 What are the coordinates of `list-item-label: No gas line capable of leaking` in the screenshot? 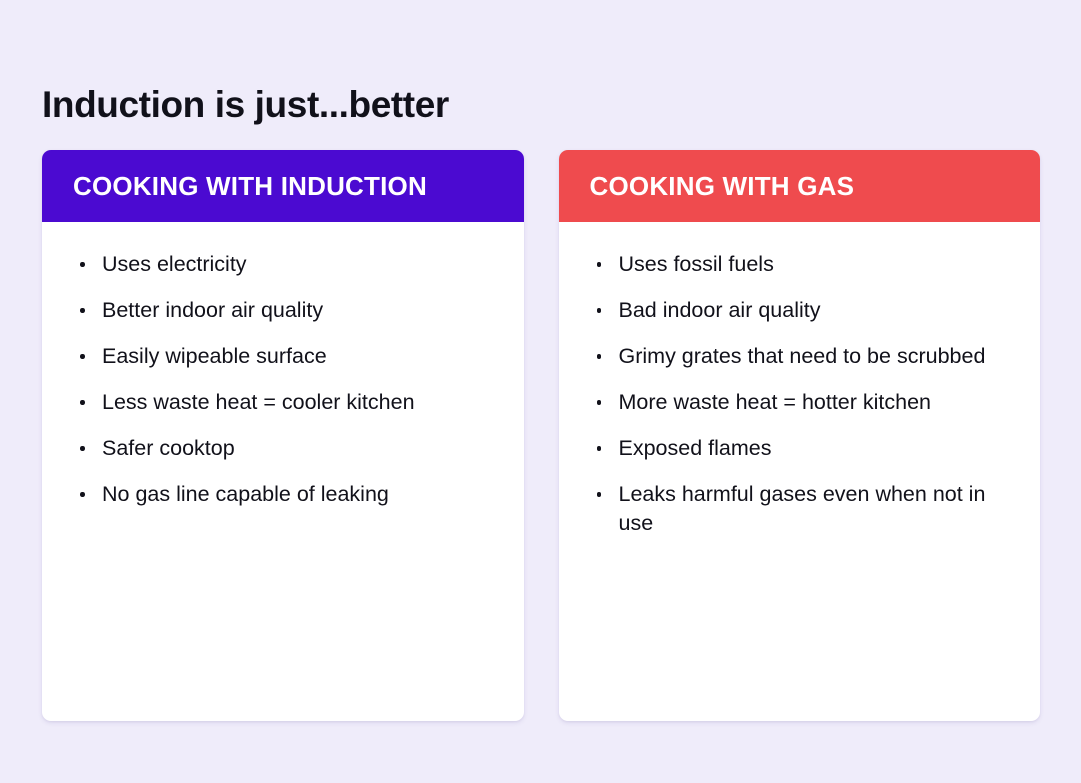 It's located at (245, 494).